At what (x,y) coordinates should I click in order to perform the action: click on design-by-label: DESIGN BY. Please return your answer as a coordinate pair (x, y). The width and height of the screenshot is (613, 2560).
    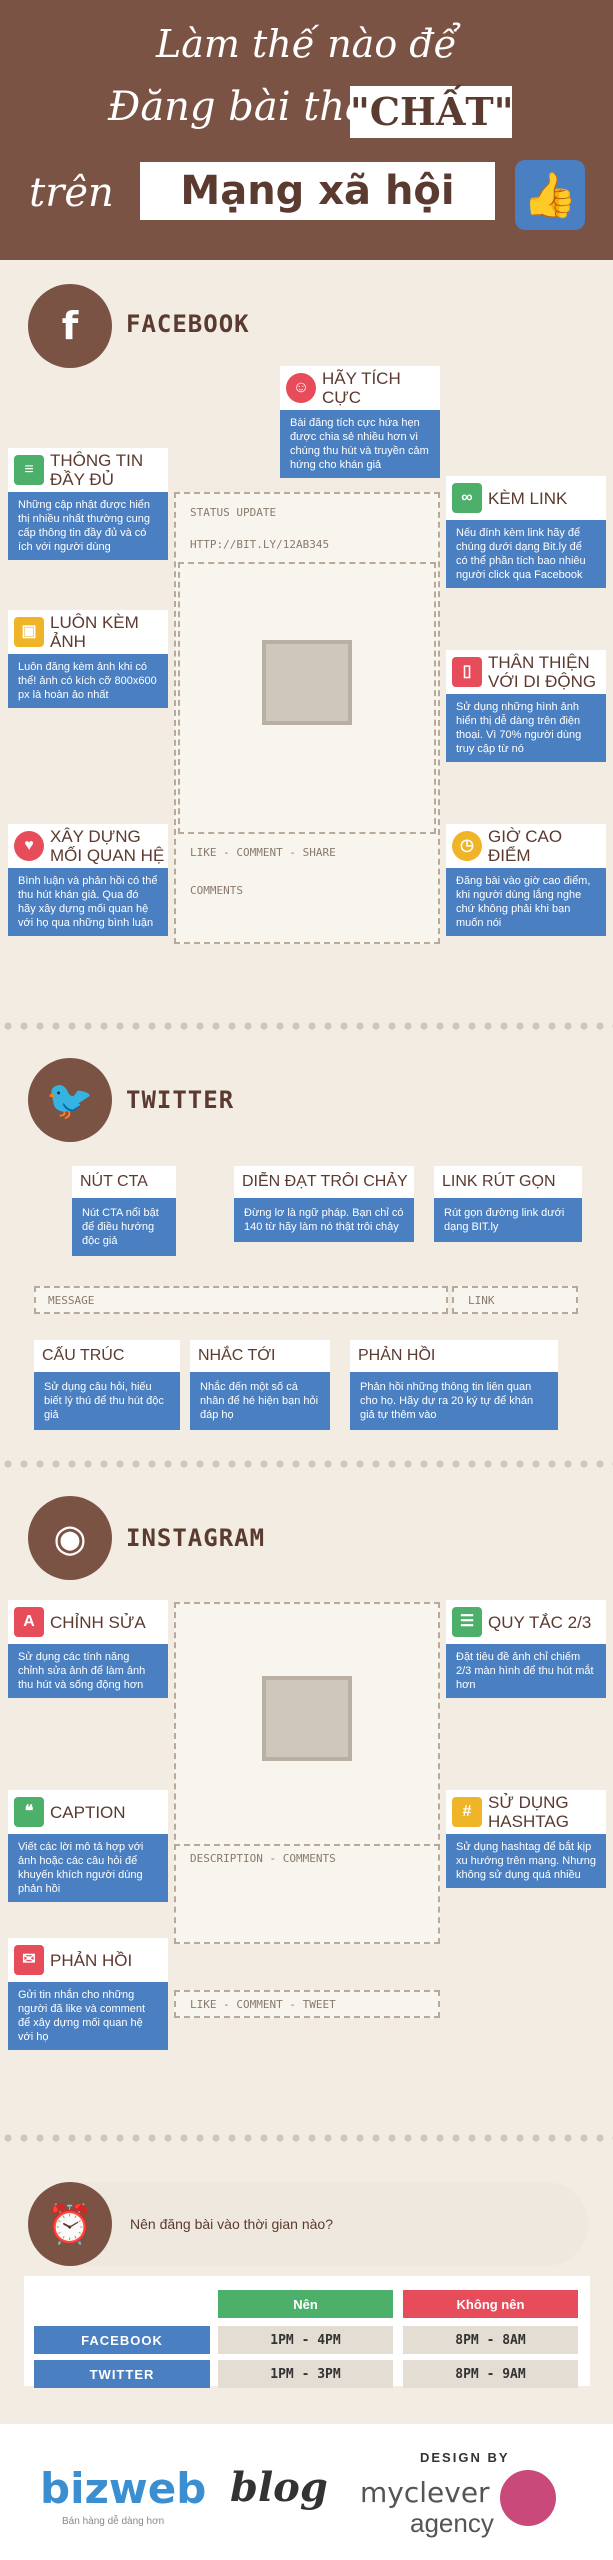
    Looking at the image, I should click on (465, 2457).